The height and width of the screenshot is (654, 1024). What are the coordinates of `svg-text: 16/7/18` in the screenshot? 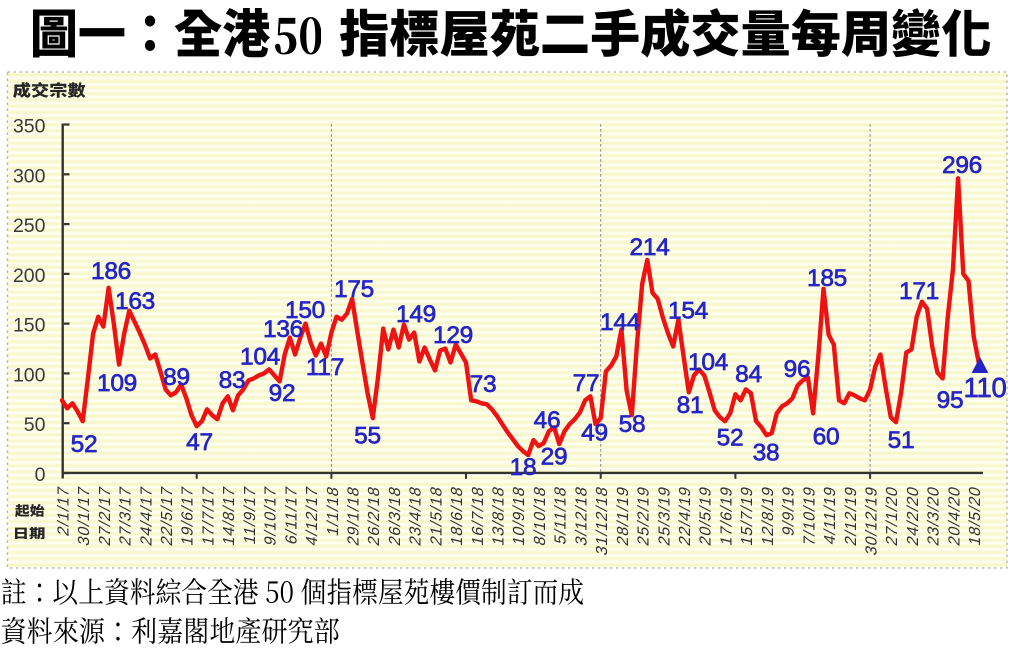 It's located at (478, 515).